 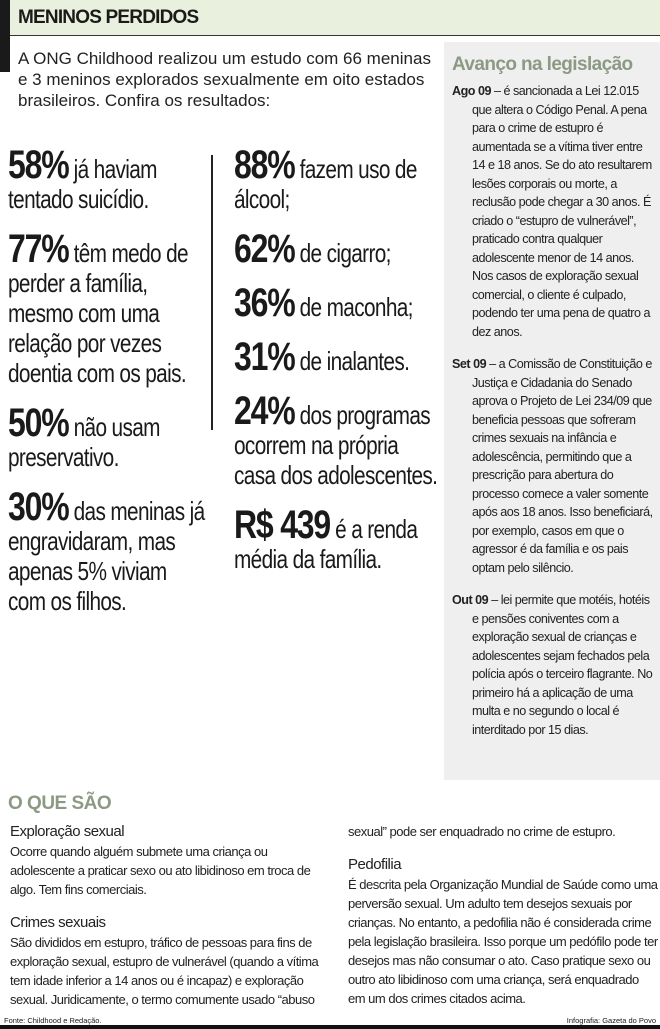 What do you see at coordinates (330, 18) in the screenshot?
I see `header-band` at bounding box center [330, 18].